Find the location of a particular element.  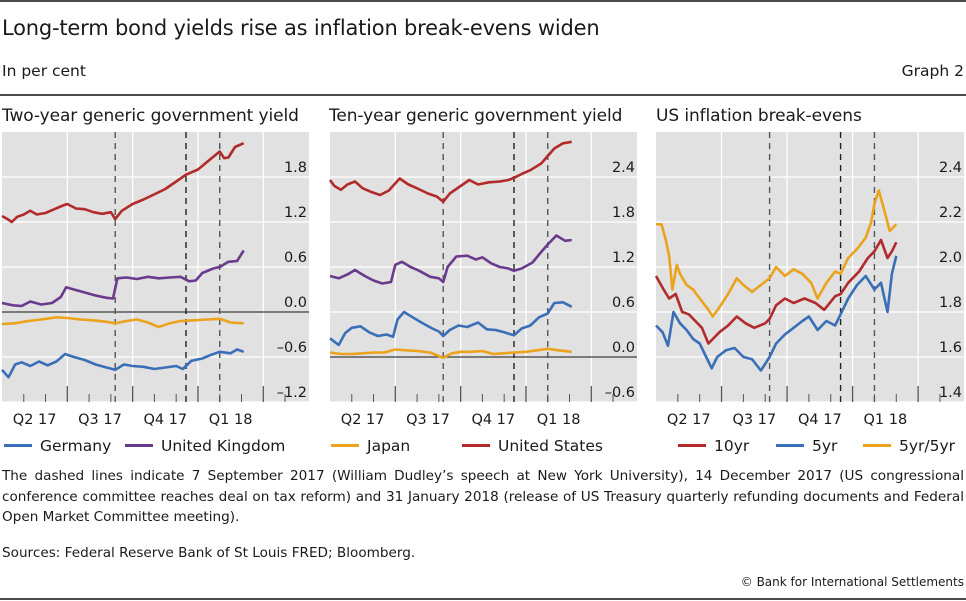

legend-swatch-united-states is located at coordinates (476, 445).